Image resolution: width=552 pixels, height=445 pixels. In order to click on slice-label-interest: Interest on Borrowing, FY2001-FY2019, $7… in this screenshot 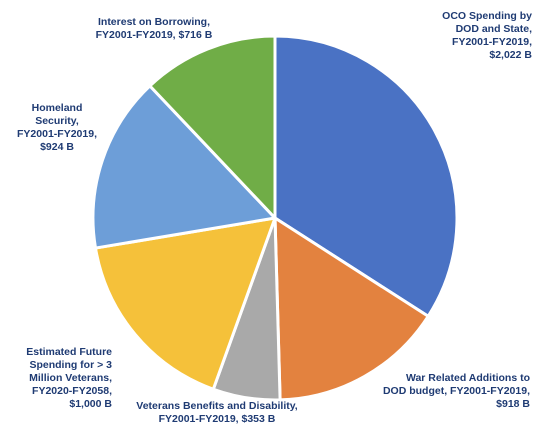, I will do `click(154, 28)`.